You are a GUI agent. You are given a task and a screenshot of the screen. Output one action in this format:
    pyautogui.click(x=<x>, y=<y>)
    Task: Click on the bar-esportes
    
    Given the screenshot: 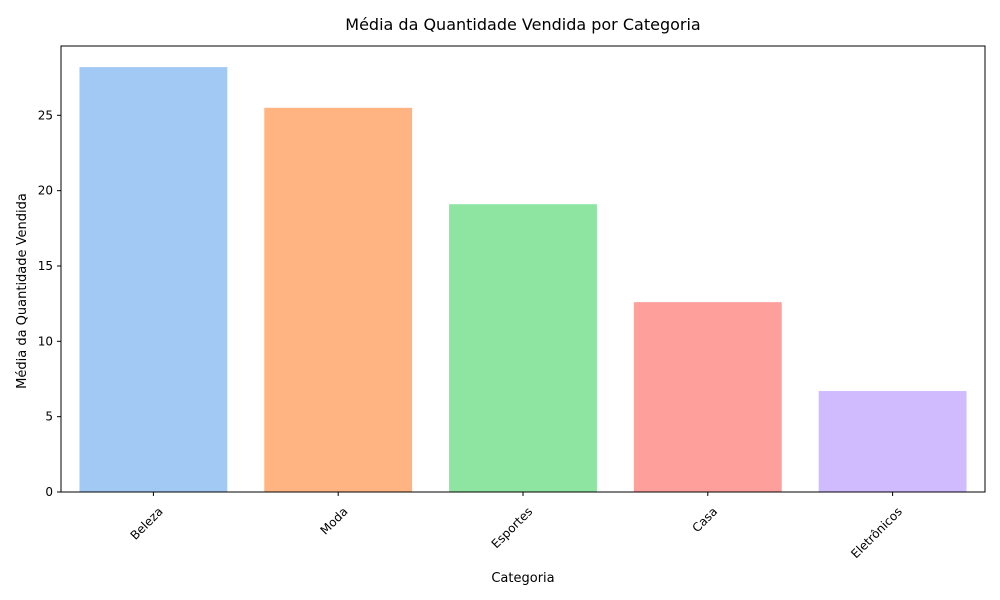 What is the action you would take?
    pyautogui.click(x=523, y=348)
    